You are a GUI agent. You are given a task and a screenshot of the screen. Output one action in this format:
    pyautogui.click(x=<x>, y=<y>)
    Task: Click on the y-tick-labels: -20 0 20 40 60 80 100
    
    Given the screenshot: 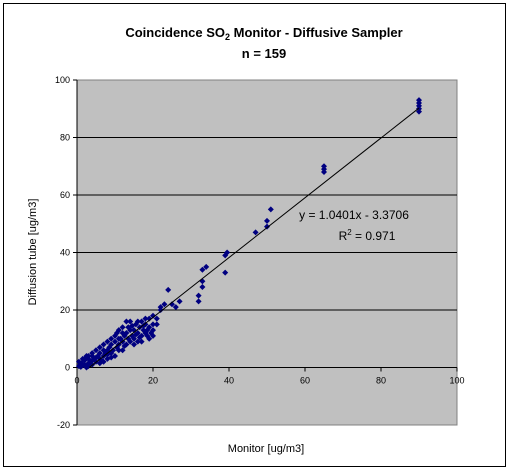 What is the action you would take?
    pyautogui.click(x=66, y=252)
    